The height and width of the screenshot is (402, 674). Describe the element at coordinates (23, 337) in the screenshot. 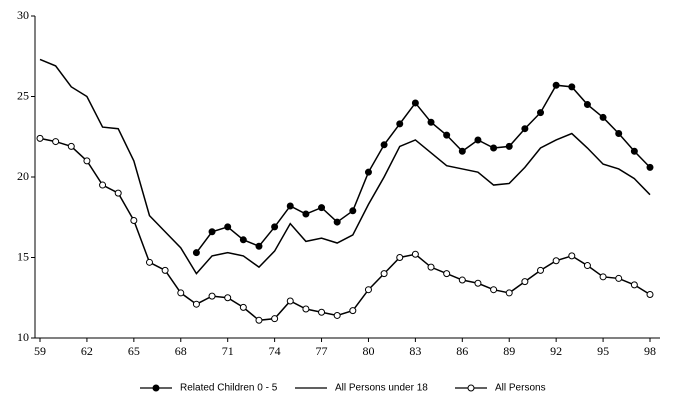

I see `y-tick-label: 10` at that location.